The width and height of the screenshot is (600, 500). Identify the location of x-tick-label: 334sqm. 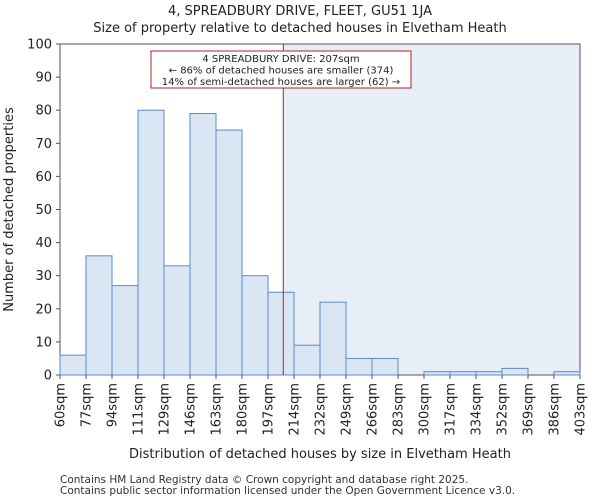
(477, 409).